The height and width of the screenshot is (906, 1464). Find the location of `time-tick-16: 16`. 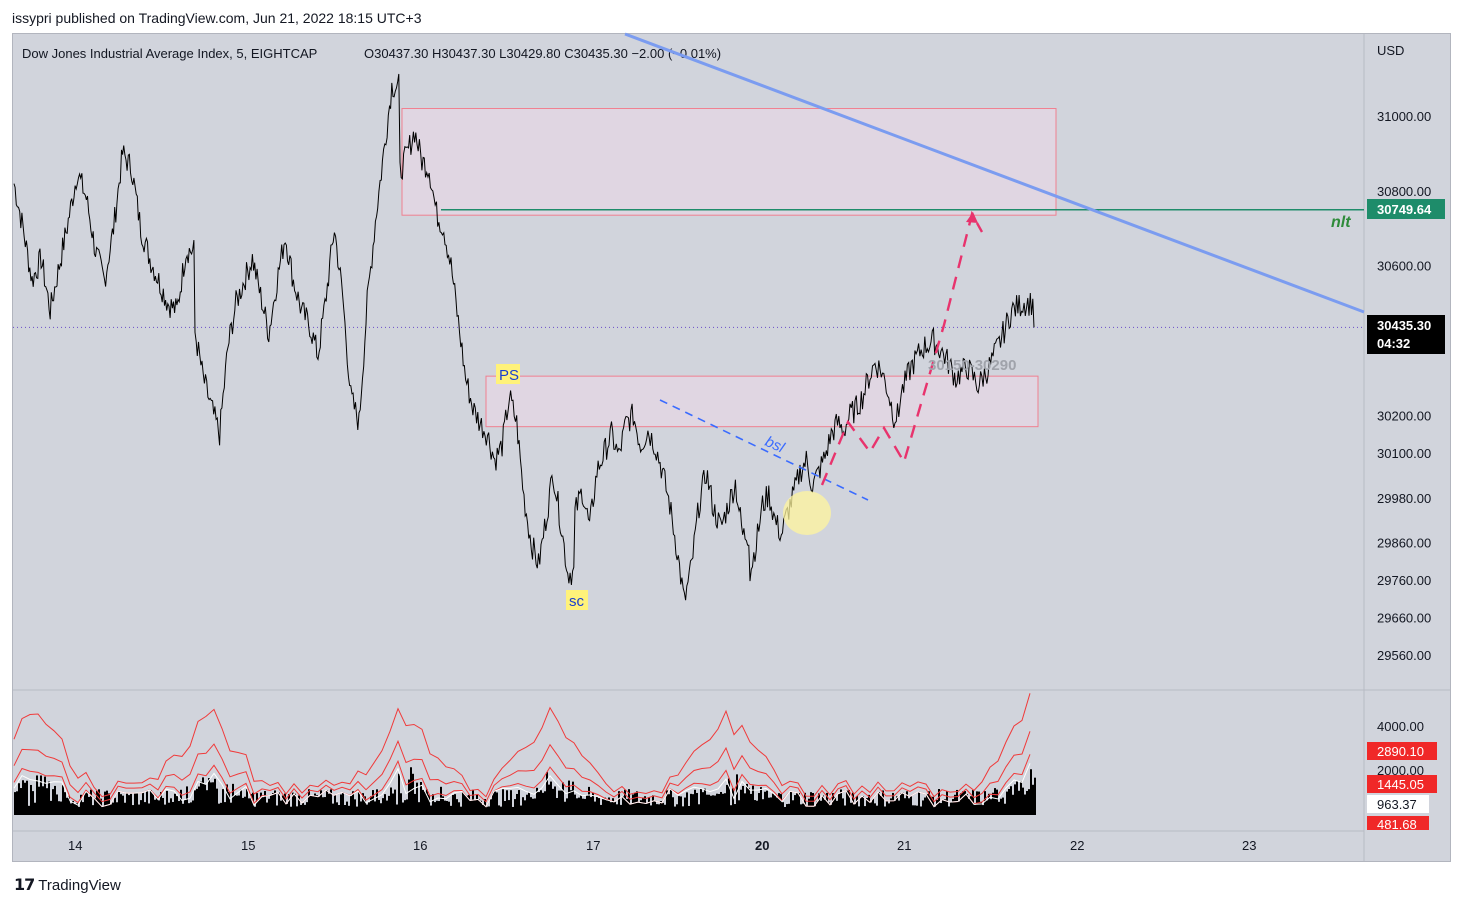

time-tick-16: 16 is located at coordinates (420, 845).